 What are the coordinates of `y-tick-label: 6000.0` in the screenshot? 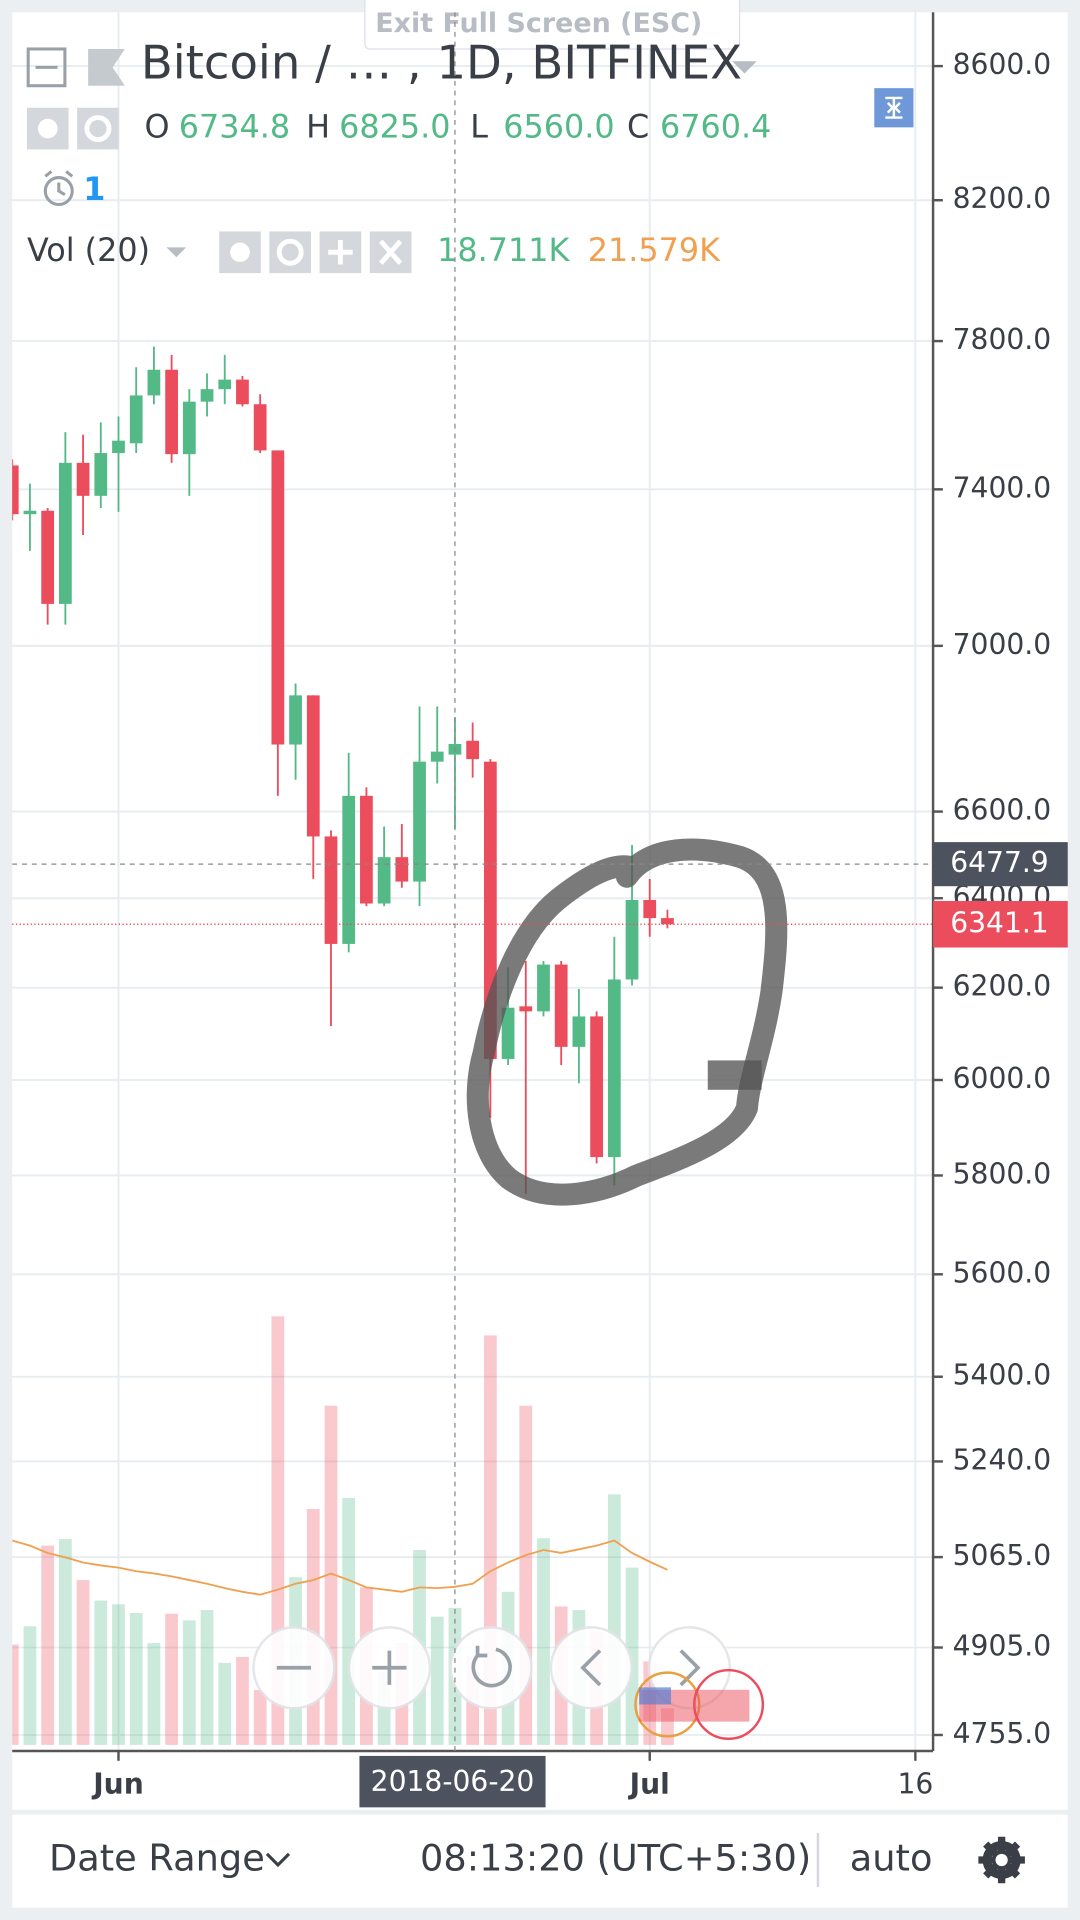 It's located at (1002, 1078).